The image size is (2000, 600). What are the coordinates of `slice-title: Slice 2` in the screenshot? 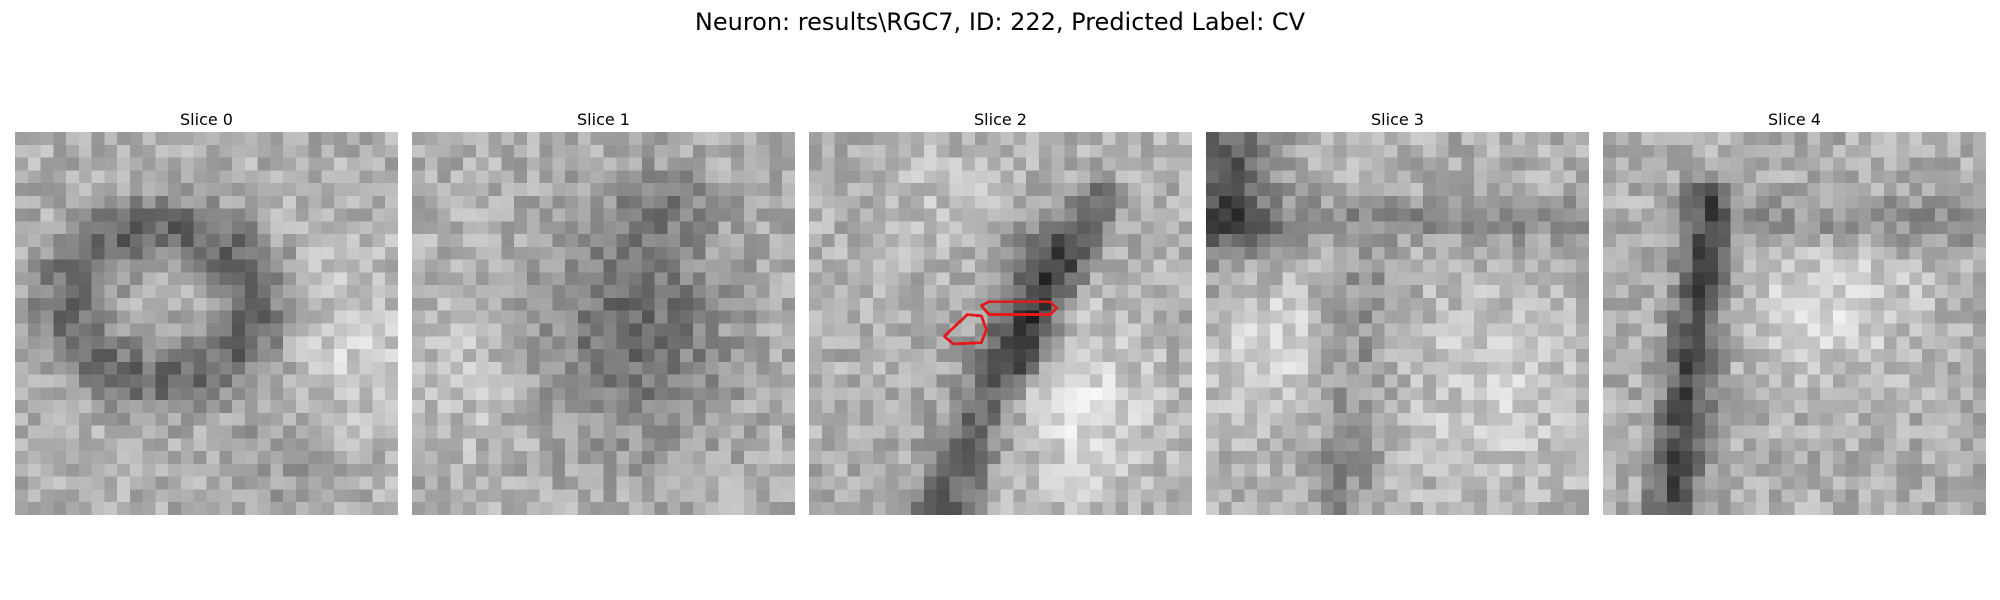 It's located at (1000, 119).